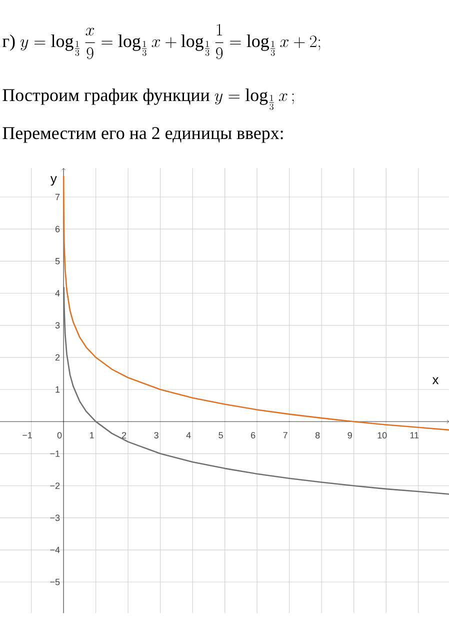 The width and height of the screenshot is (449, 625). I want to click on y-tick-label: 1, so click(58, 389).